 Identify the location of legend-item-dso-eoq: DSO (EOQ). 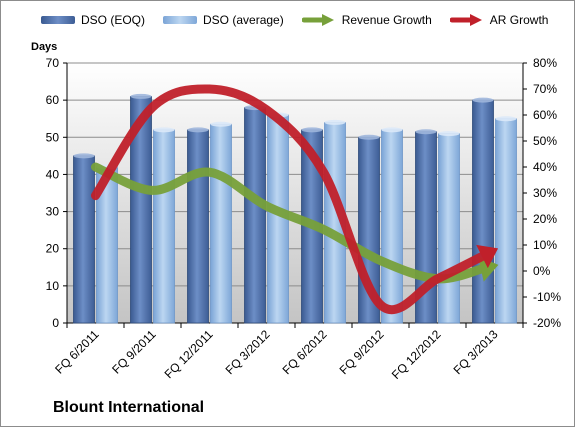
(93, 20).